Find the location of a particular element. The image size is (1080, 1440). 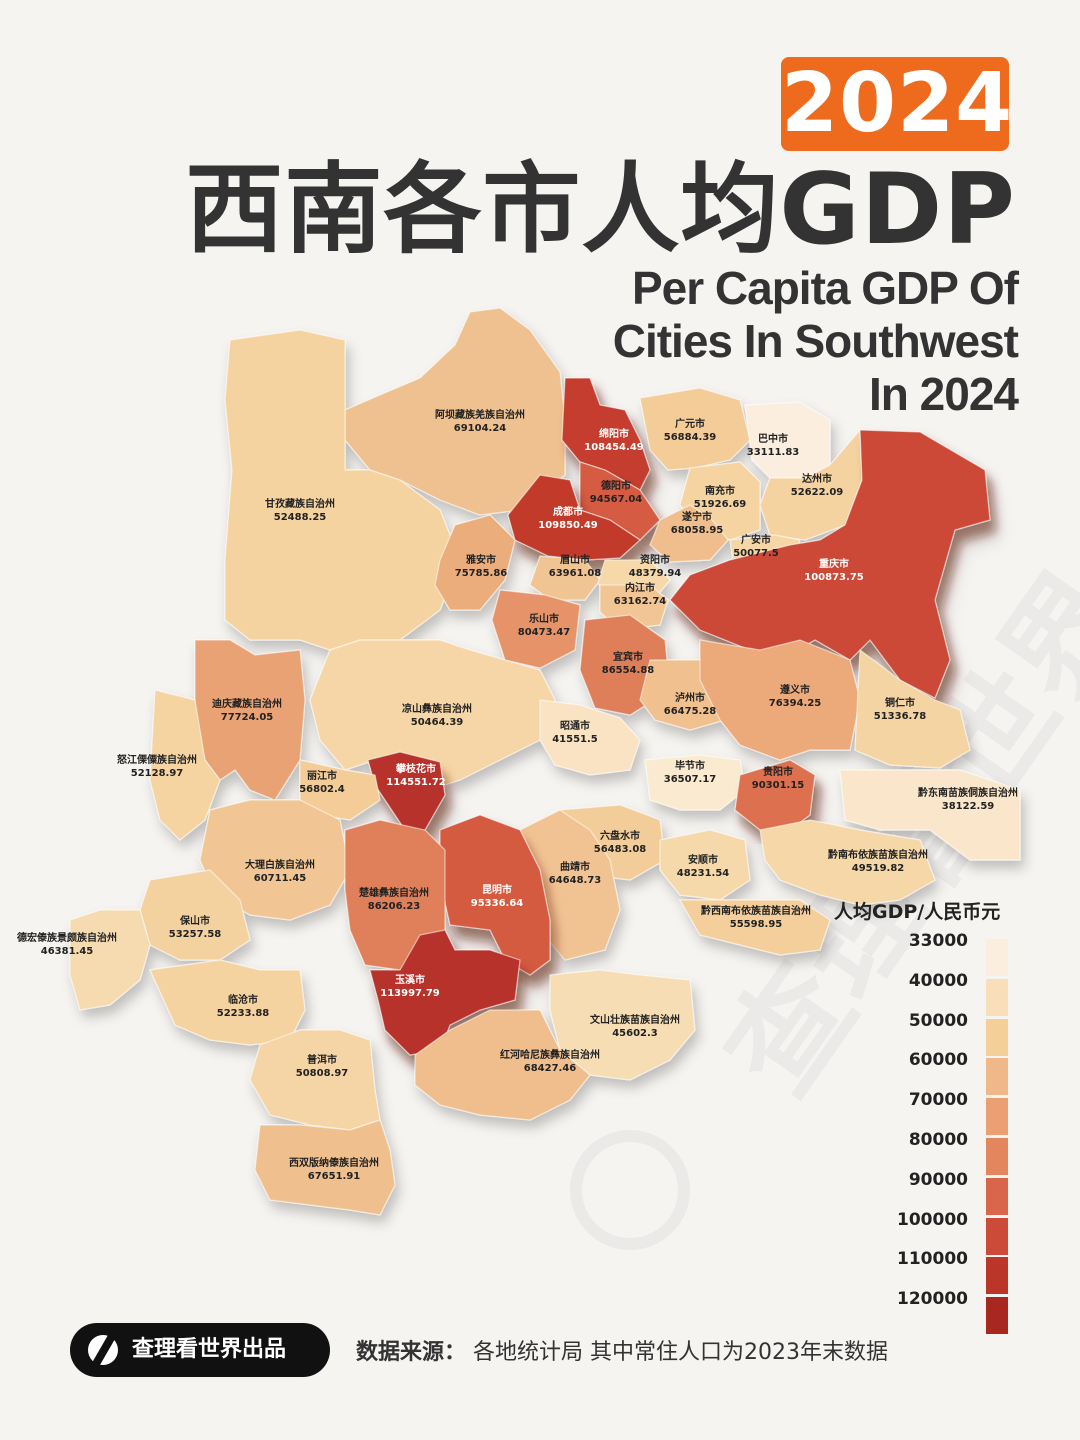

legend-label: 60000 is located at coordinates (938, 1060).